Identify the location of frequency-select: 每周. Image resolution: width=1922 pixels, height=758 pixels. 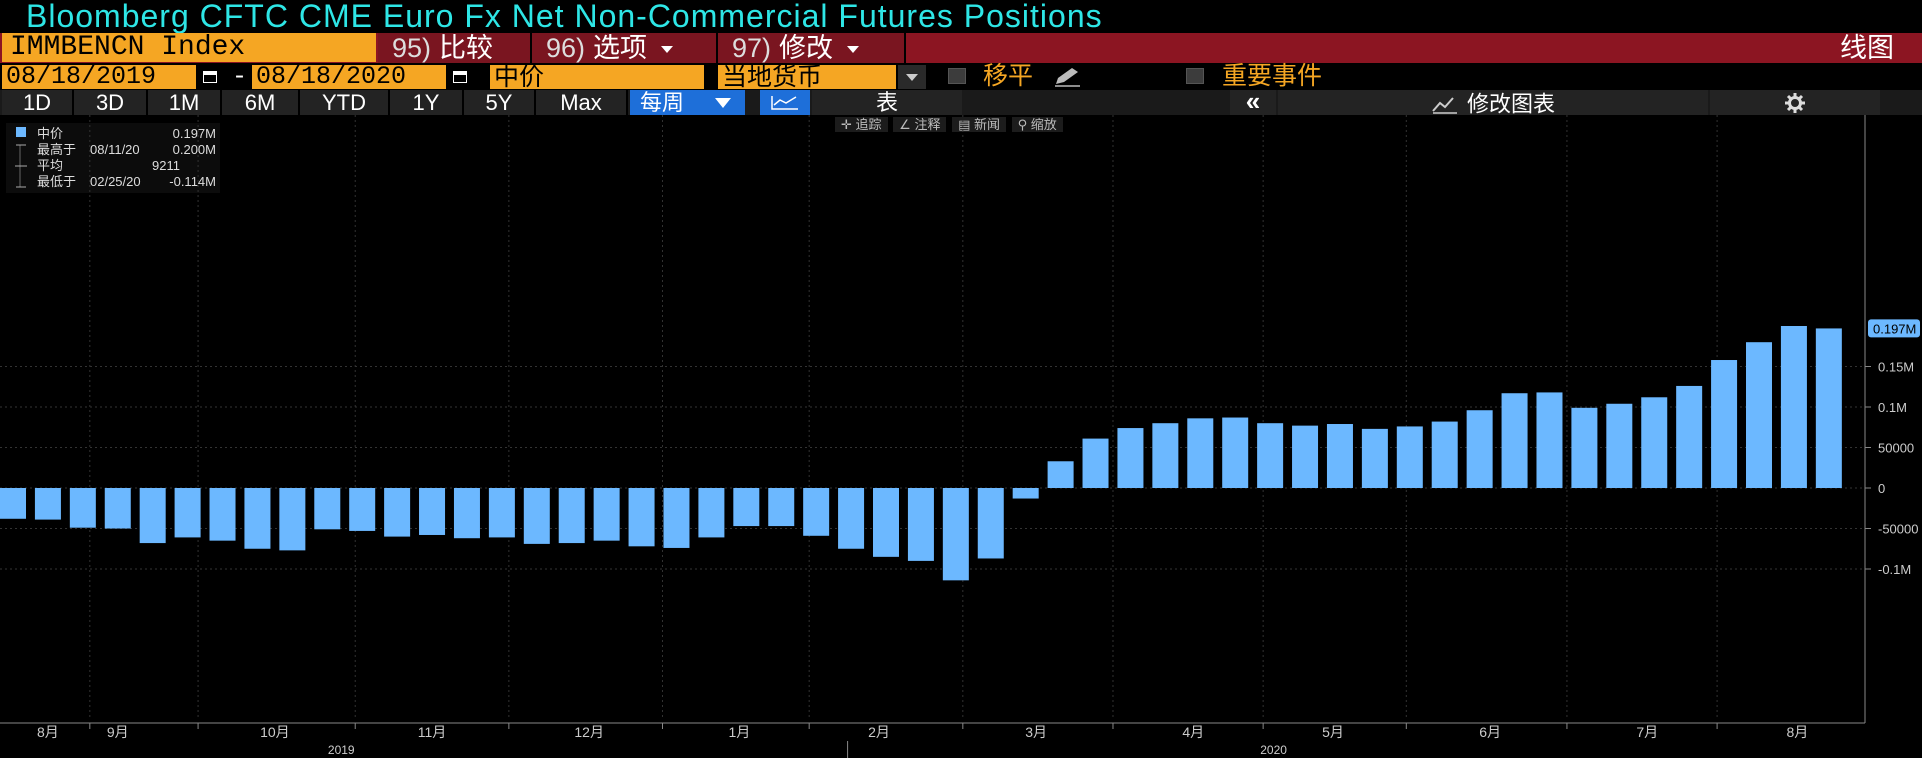
(687, 102).